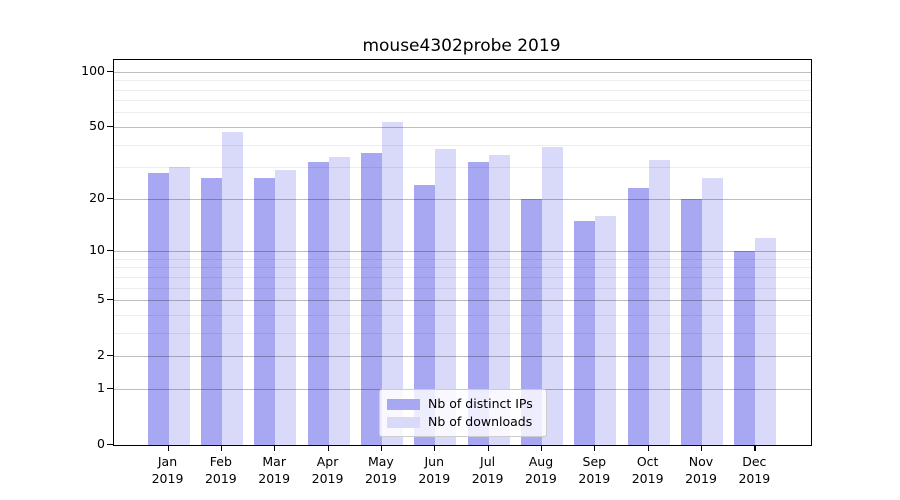  Describe the element at coordinates (541, 448) in the screenshot. I see `x-tick-mark-aug` at that location.